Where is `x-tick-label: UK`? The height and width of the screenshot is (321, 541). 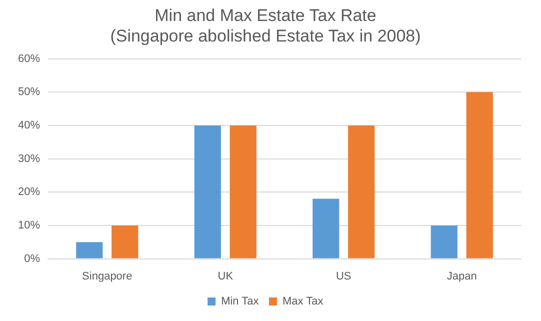
x-tick-label: UK is located at coordinates (226, 276).